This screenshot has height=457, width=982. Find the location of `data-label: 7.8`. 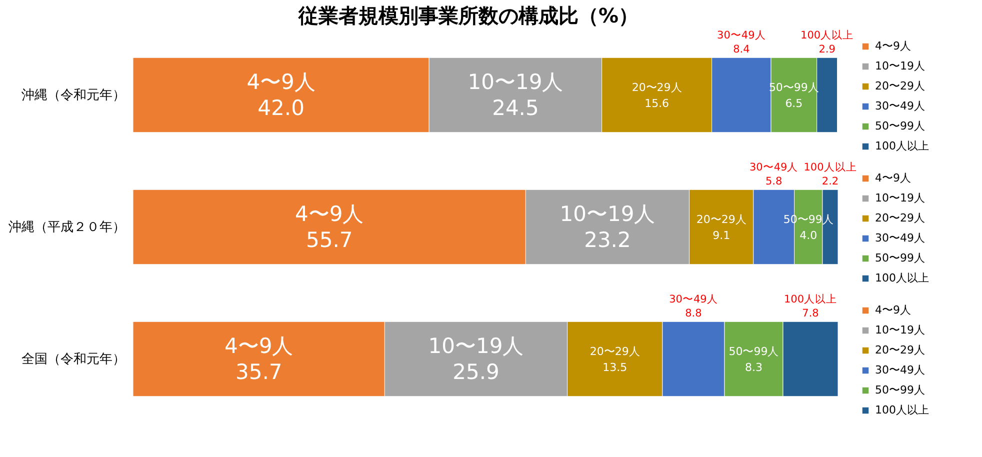

data-label: 7.8 is located at coordinates (810, 314).